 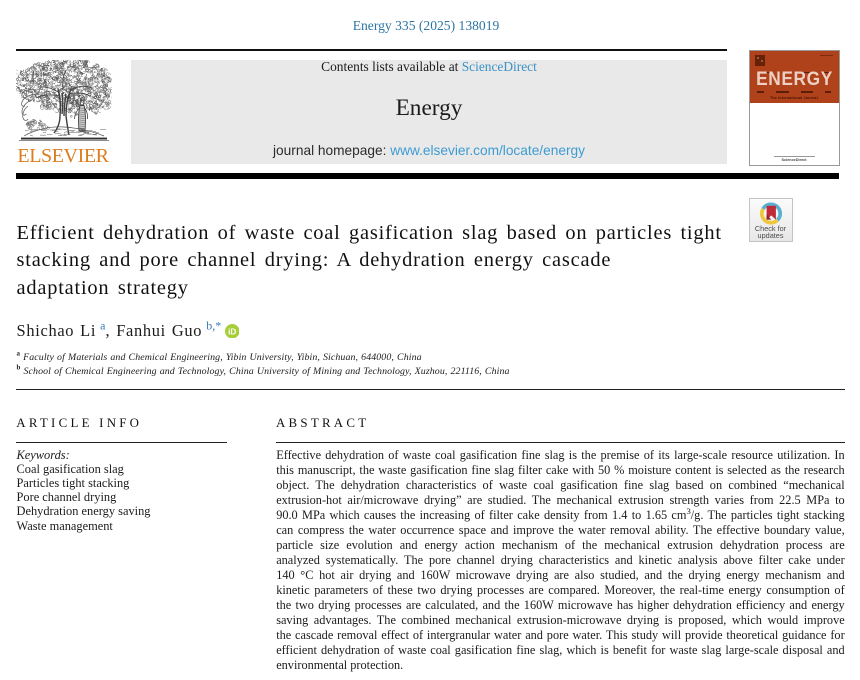 I want to click on svg-text: iD, so click(x=232, y=331).